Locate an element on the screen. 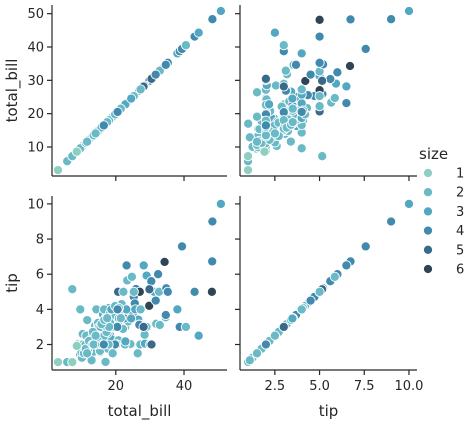 The image size is (474, 424). y-axis-label: tip is located at coordinates (12, 283).